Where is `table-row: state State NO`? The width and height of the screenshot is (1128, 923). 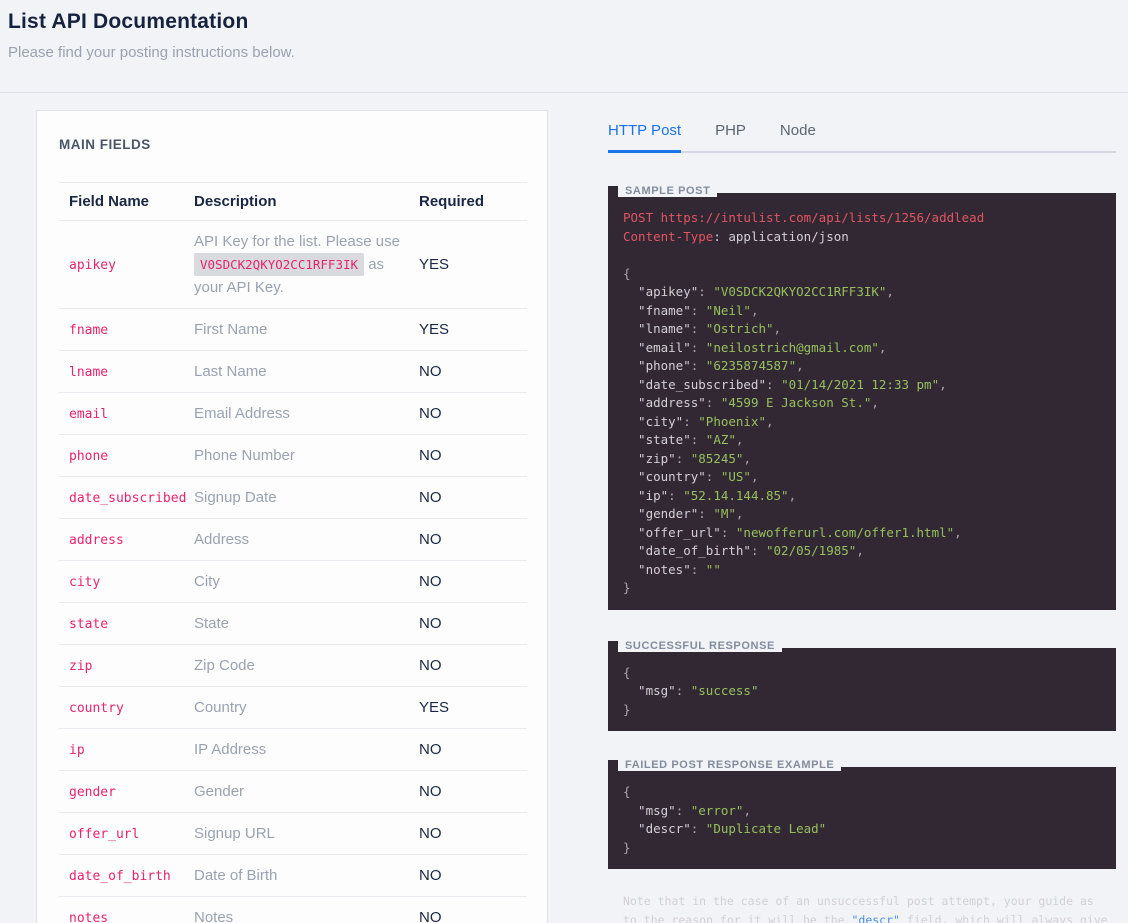
table-row: state State NO is located at coordinates (293, 623).